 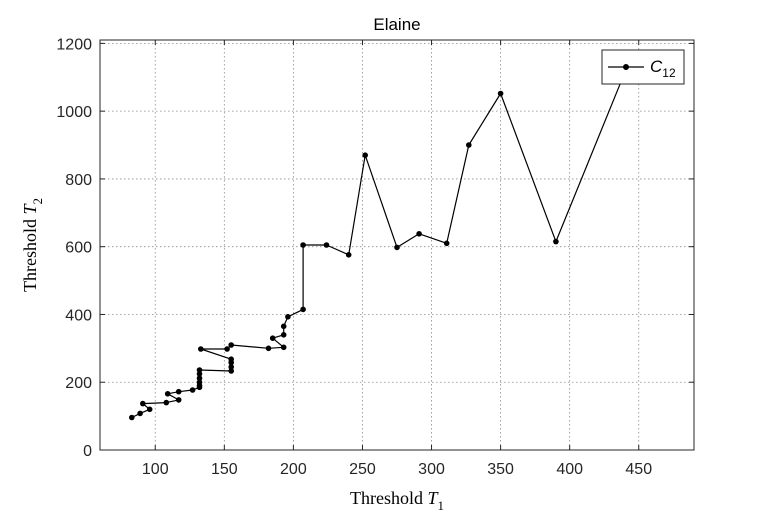 I want to click on x-tick-label: 300, so click(x=431, y=469).